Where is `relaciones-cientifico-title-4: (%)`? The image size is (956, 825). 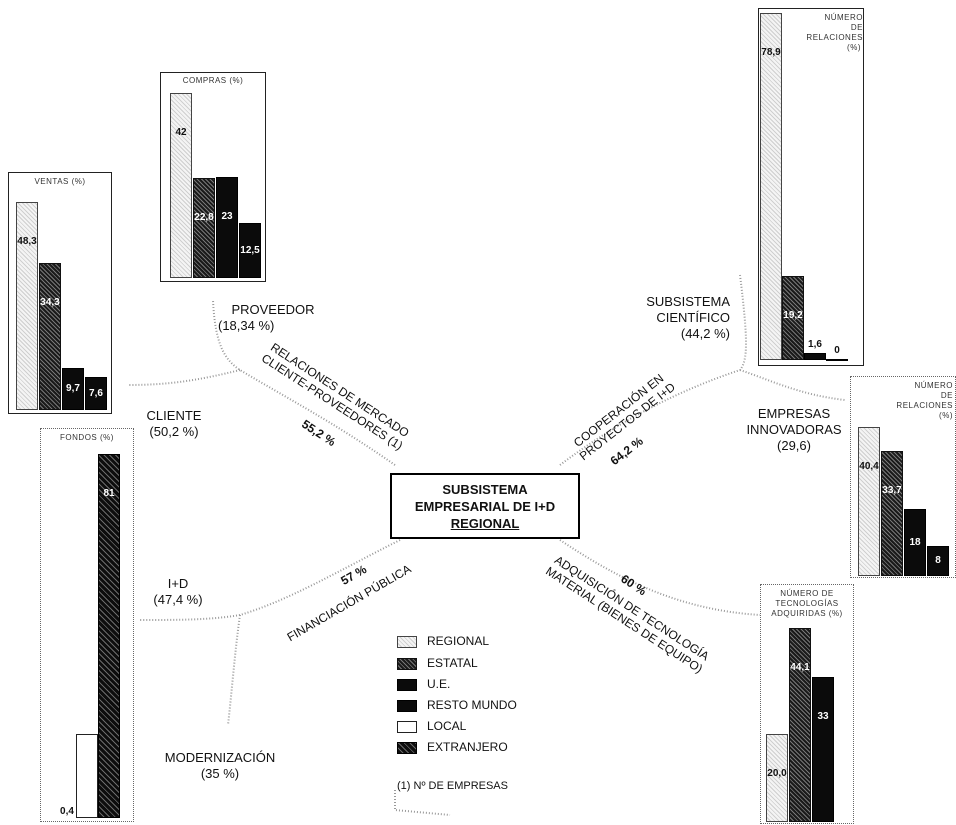
relaciones-cientifico-title-4: (%) is located at coordinates (854, 47).